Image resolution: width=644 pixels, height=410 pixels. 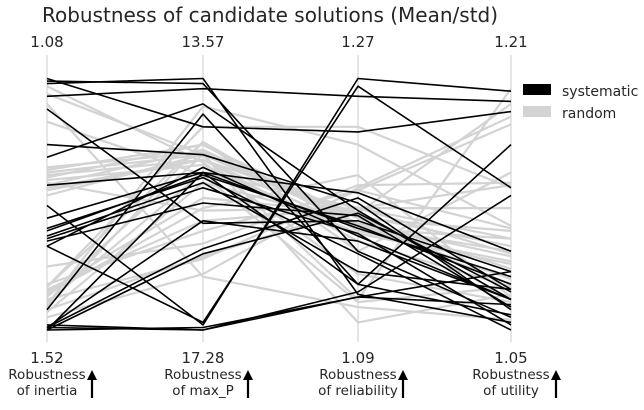 What do you see at coordinates (510, 375) in the screenshot?
I see `axis-4-label-line1: Robustness` at bounding box center [510, 375].